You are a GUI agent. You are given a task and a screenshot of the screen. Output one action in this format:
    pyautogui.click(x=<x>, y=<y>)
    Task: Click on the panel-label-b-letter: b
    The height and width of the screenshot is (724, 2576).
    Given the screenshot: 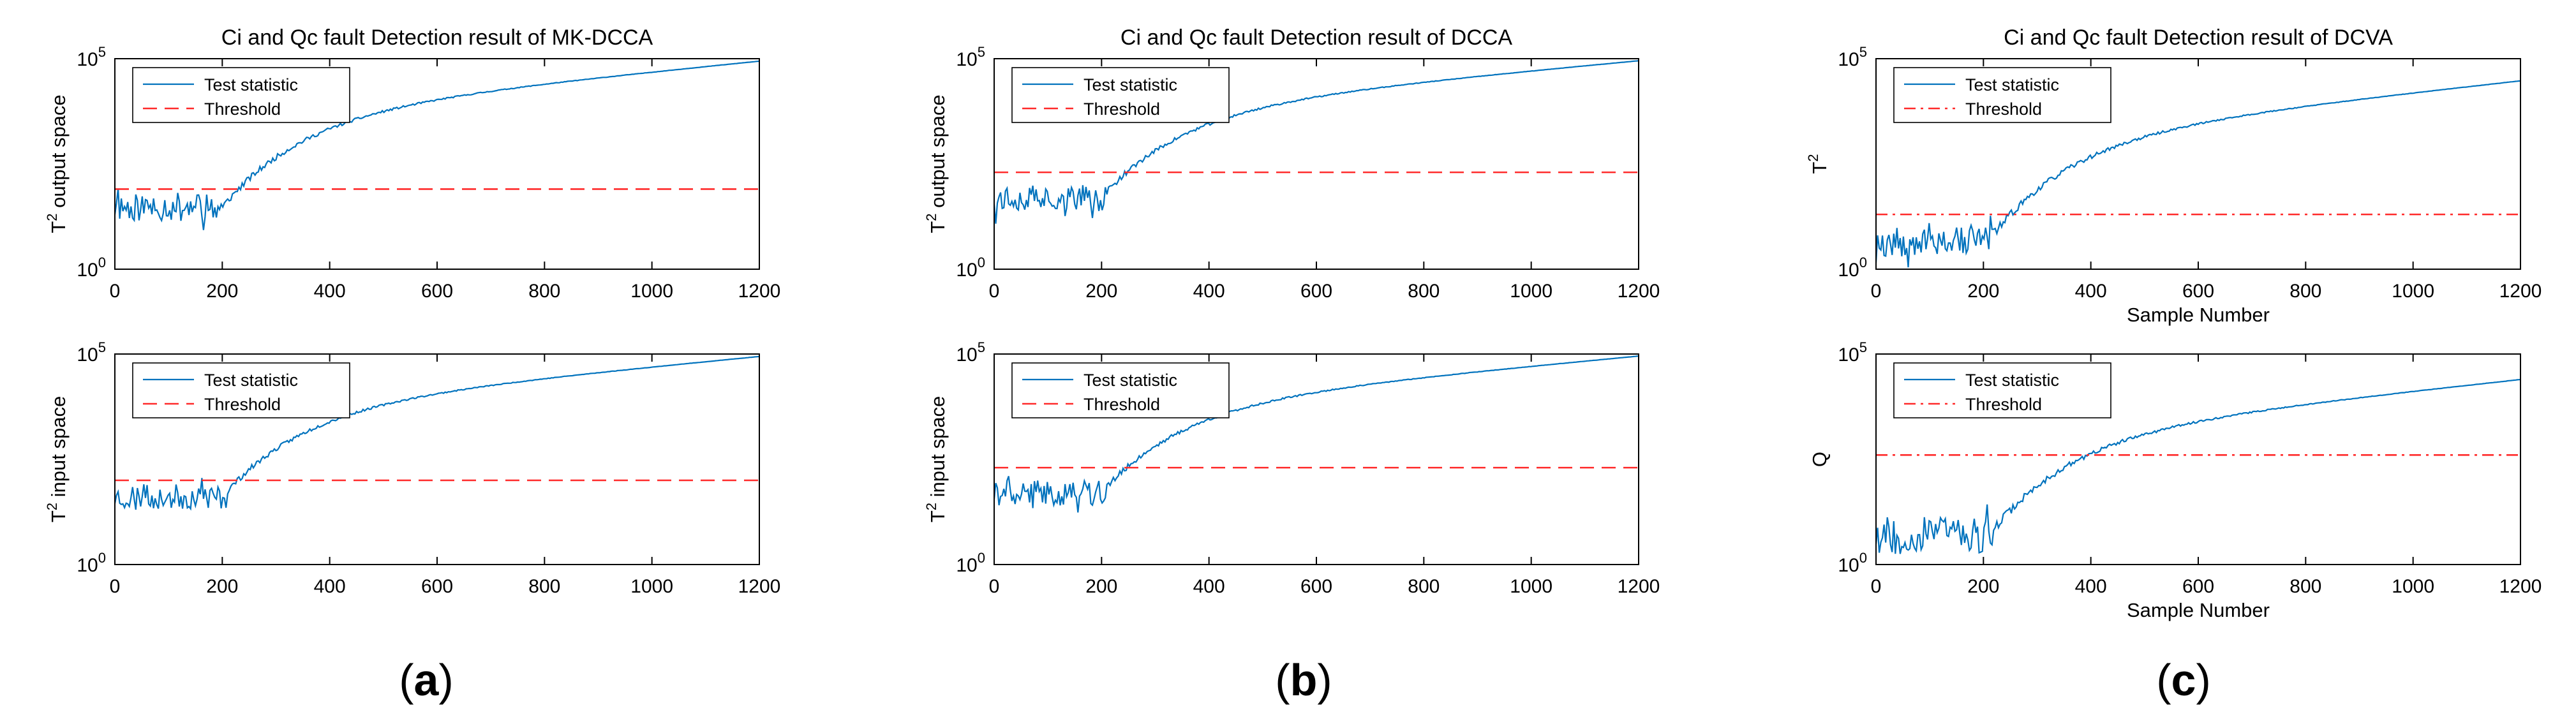 What is the action you would take?
    pyautogui.click(x=1304, y=680)
    